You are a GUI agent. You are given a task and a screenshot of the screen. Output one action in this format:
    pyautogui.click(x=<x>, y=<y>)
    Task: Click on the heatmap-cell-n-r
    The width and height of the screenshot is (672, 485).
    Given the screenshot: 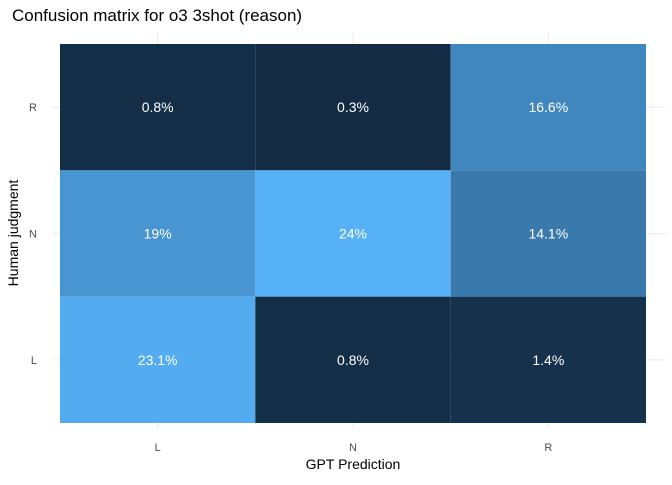 What is the action you would take?
    pyautogui.click(x=548, y=233)
    